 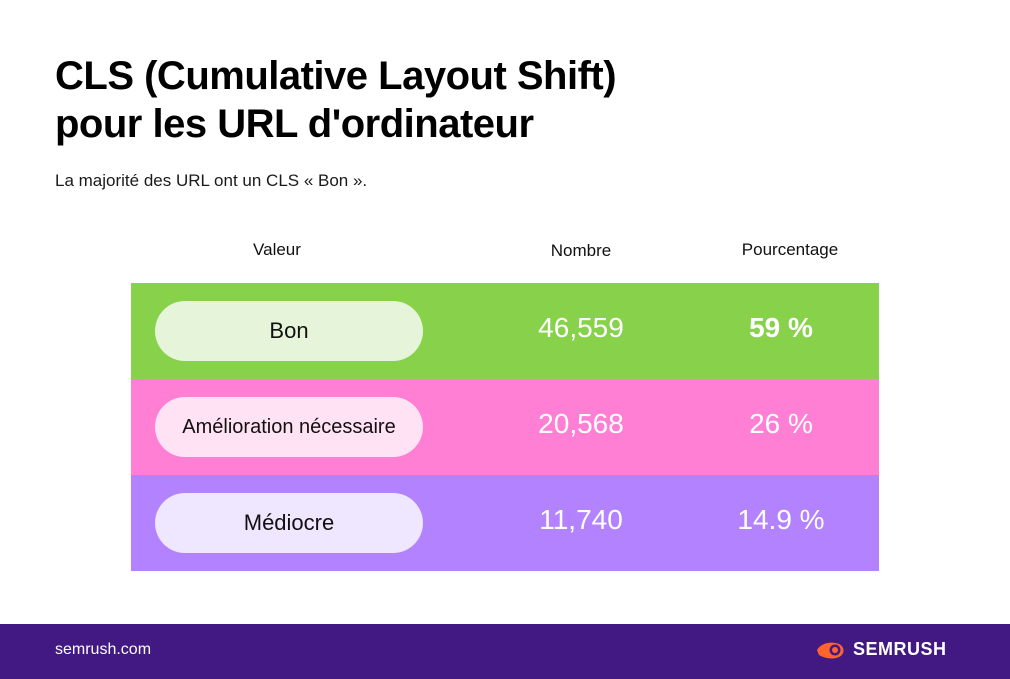 I want to click on title-line-1: CLS (Cumulative Layout Shift), so click(x=336, y=76).